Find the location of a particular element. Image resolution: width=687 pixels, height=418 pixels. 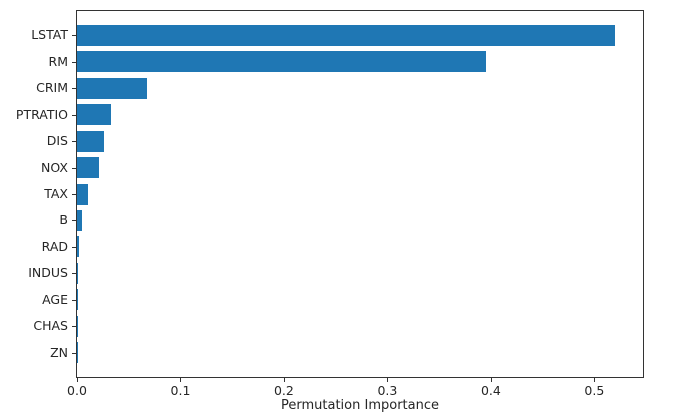

y-tick-label-b: B is located at coordinates (63, 220).